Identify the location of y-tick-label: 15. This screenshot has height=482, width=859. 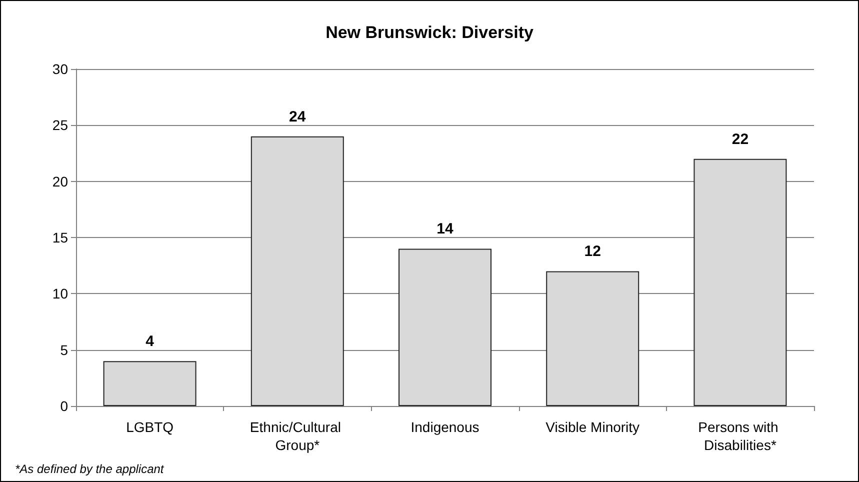
(60, 238).